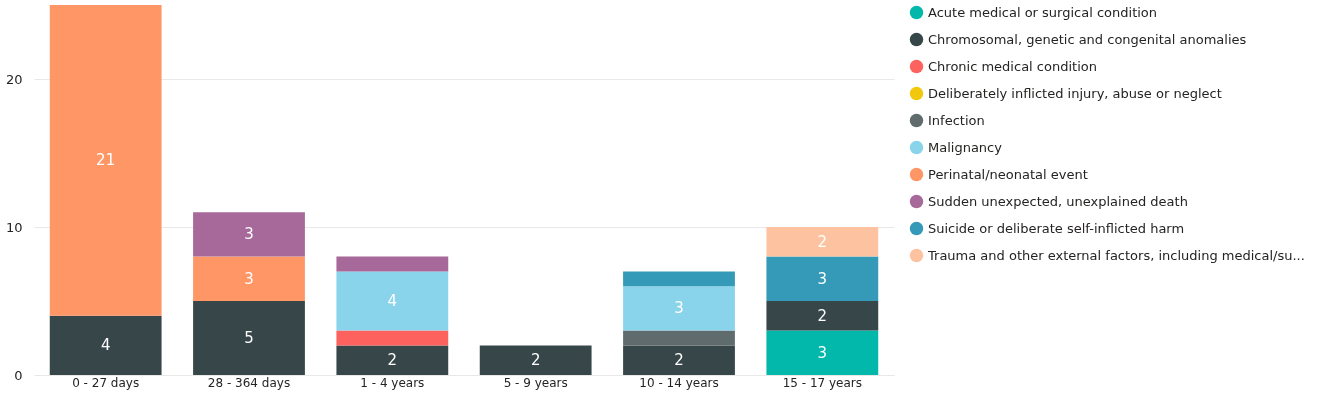  What do you see at coordinates (822, 382) in the screenshot?
I see `x-tick-label: 15 - 17 years` at bounding box center [822, 382].